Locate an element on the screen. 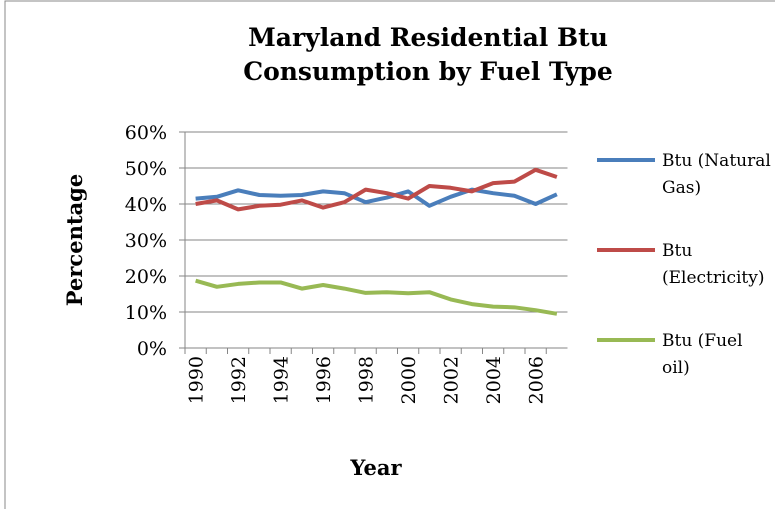  legend-label: Btu (Natural Gas) is located at coordinates (716, 174).